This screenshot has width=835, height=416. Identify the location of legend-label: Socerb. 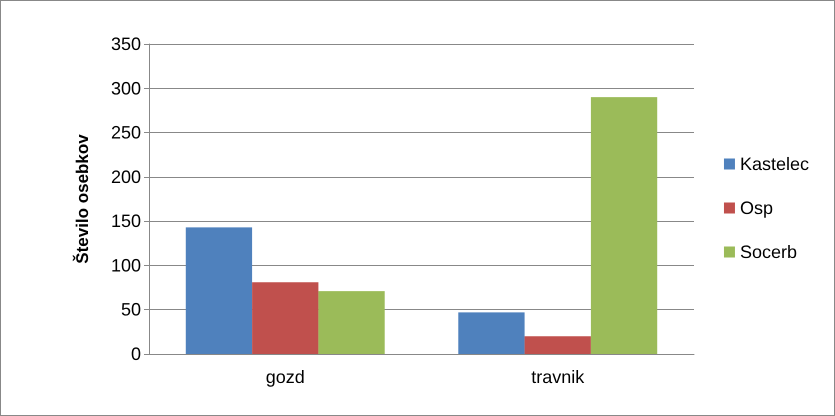
(769, 252).